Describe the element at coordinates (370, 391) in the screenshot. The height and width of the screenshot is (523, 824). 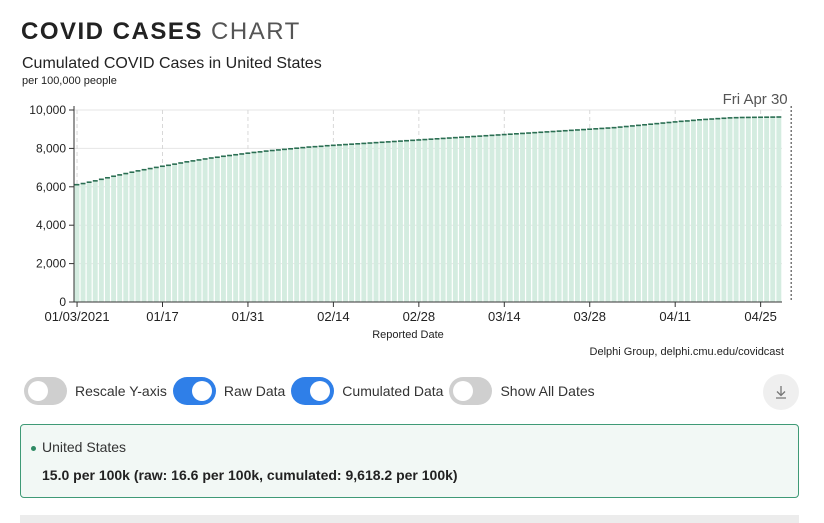
I see `cumulated-data-toggle: Cumulated Data` at that location.